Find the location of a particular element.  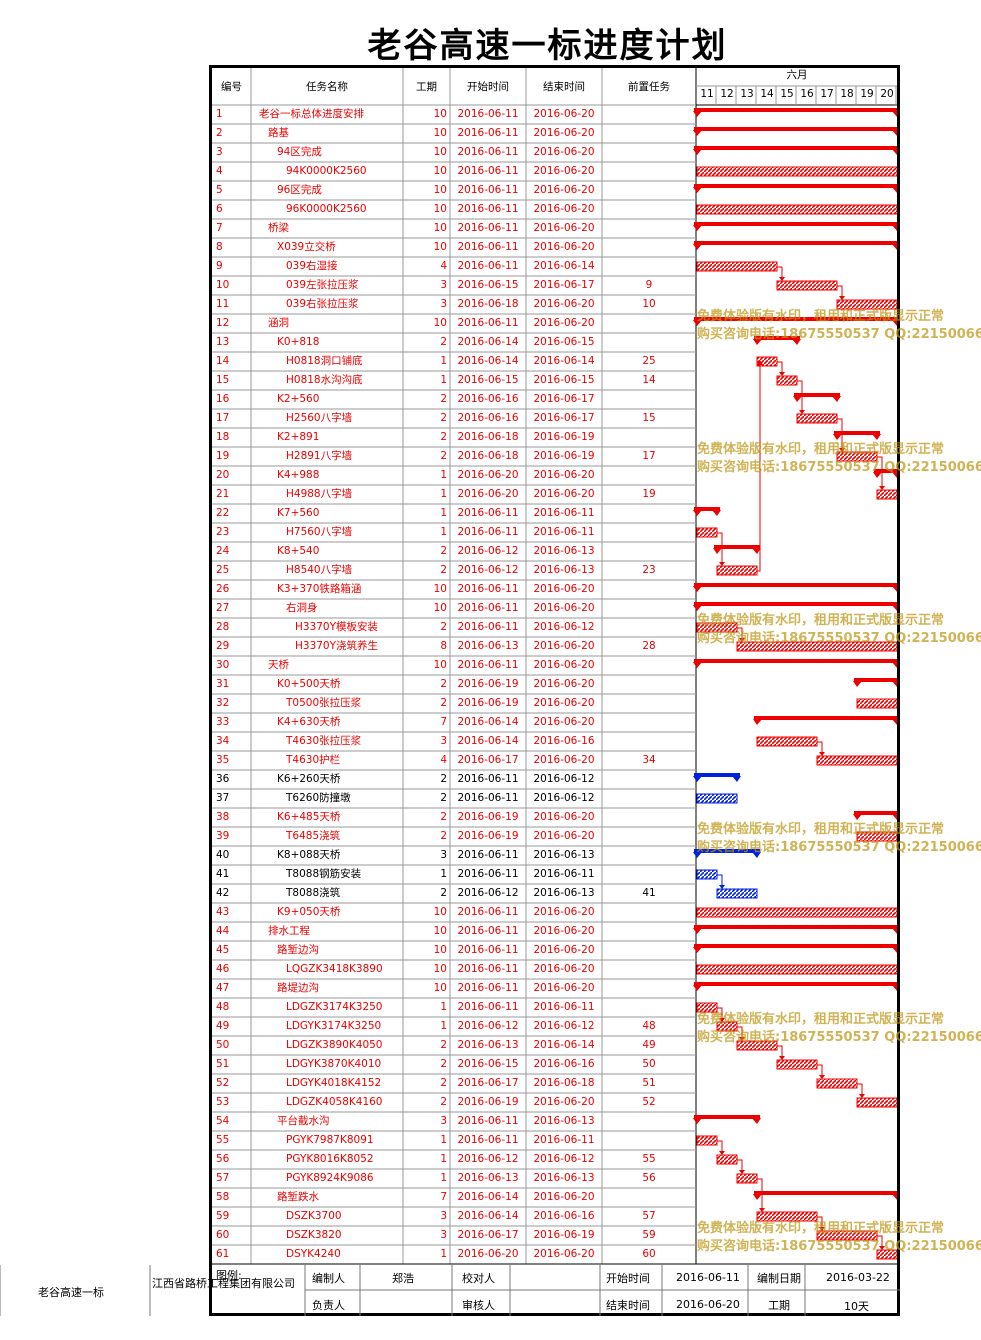

task-name: 老谷一标总体进度安排 is located at coordinates (311, 114).